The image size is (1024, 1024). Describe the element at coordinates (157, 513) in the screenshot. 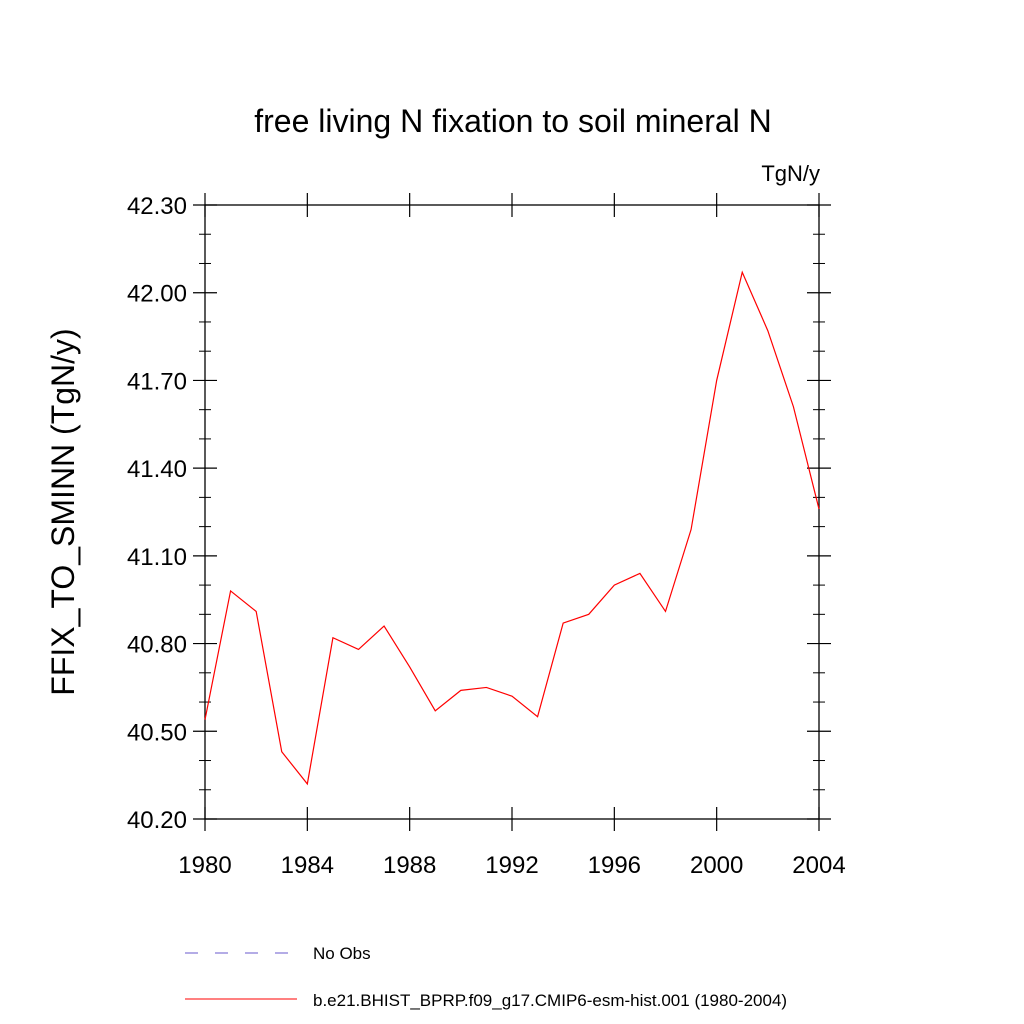

I see `y-tick-labels: 40.20 40.50 40.80 41.10 41.40 41.70 42.00 42.30` at that location.